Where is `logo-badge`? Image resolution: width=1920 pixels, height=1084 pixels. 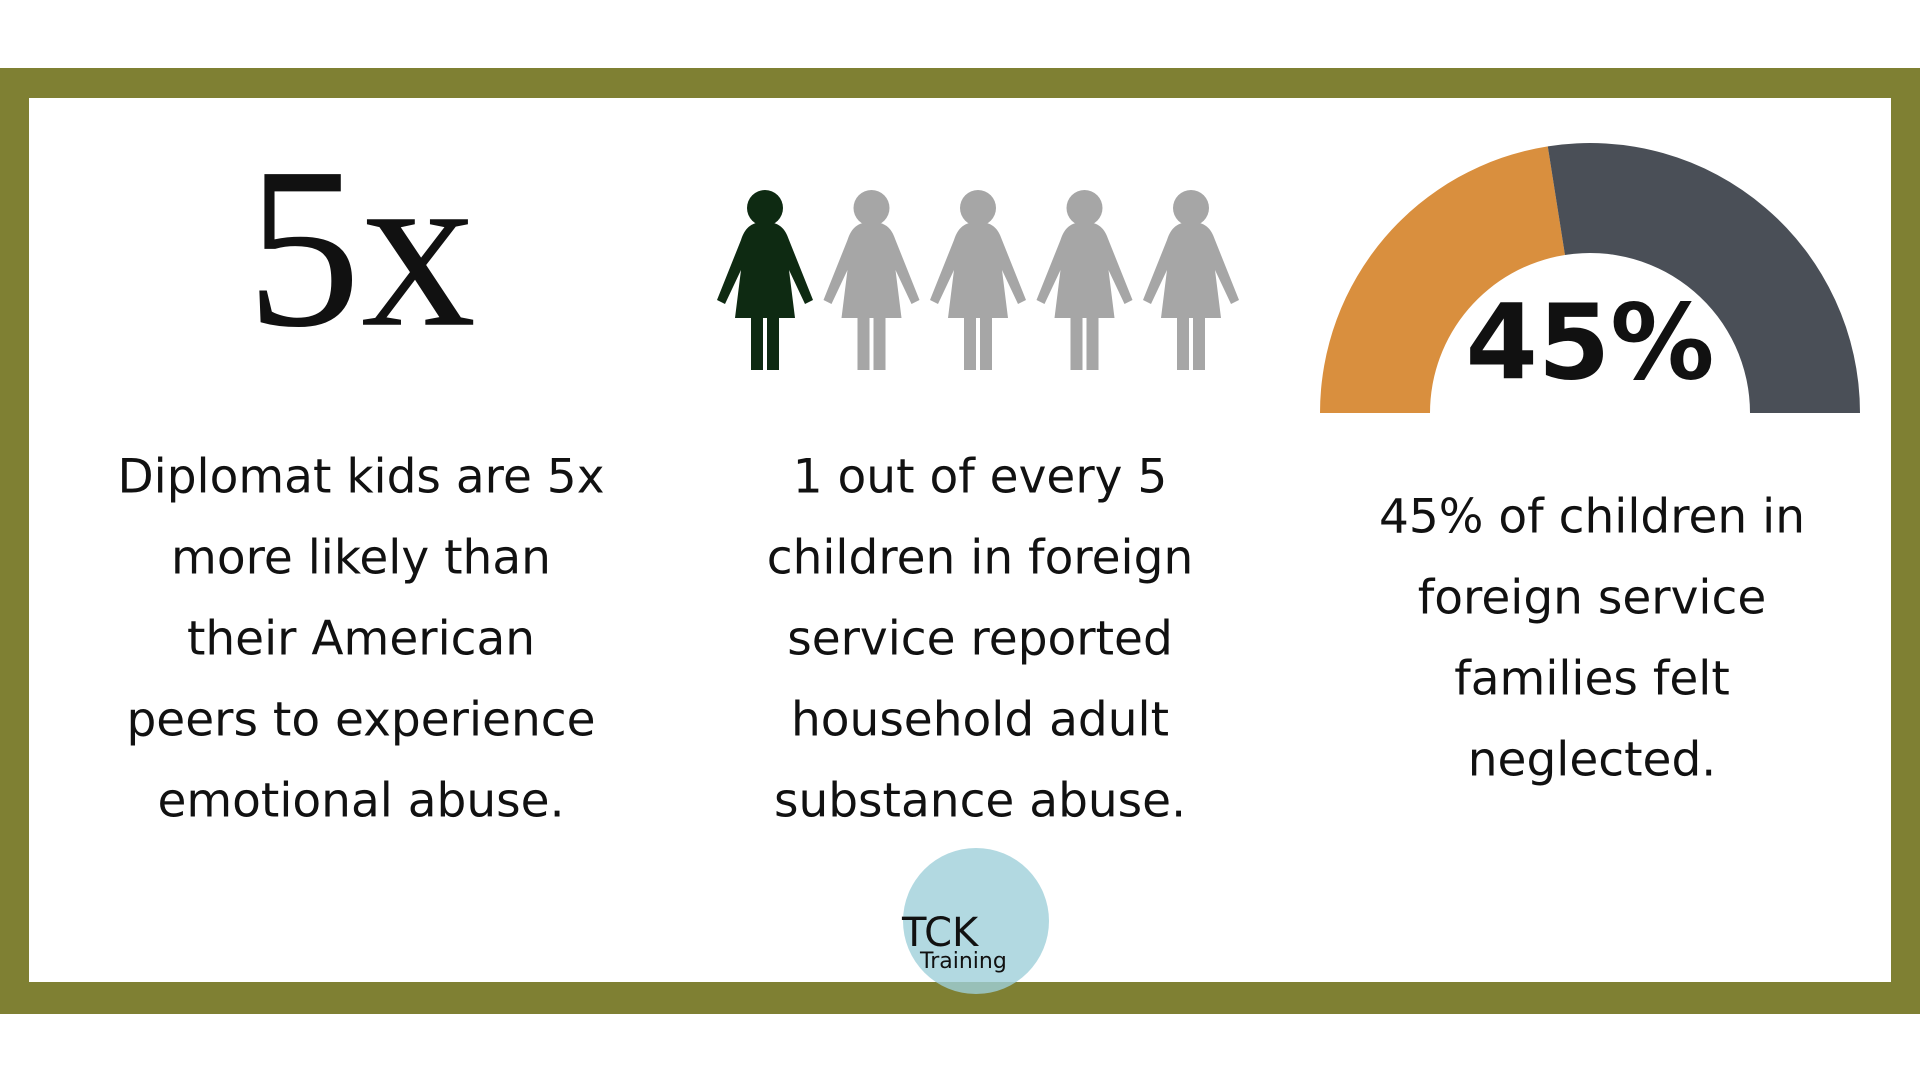 logo-badge is located at coordinates (976, 921).